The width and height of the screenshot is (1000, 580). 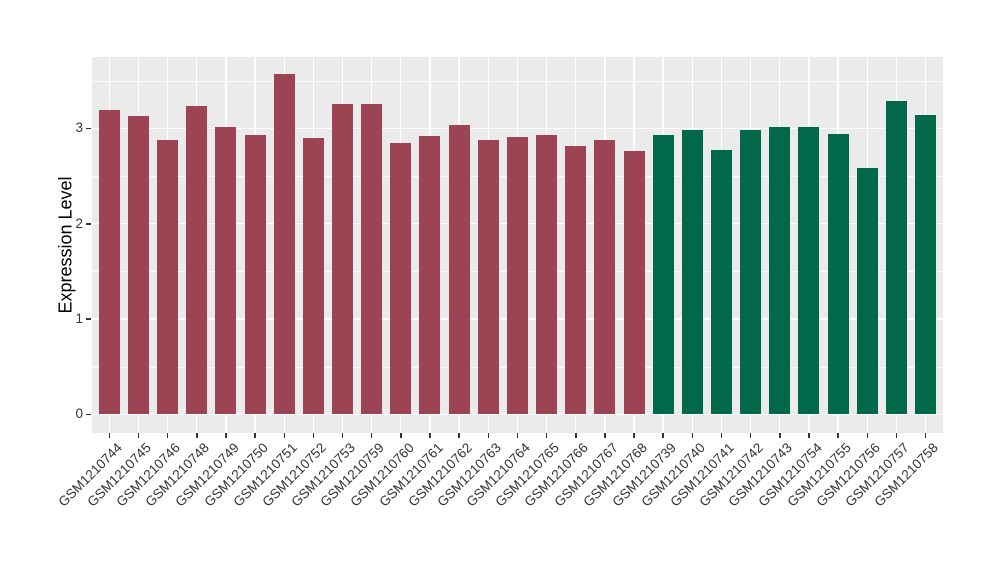 I want to click on y-tick-label: 2, so click(x=79, y=223).